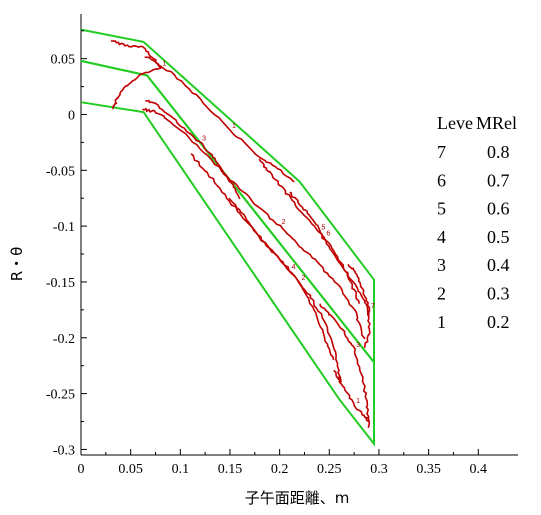 The image size is (541, 515). Describe the element at coordinates (297, 498) in the screenshot. I see `x-axis-title: 子午面距離、m` at that location.